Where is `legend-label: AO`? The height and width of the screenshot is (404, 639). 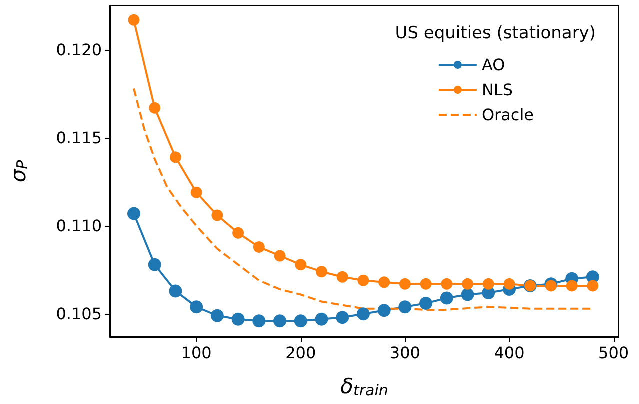
legend-label: AO is located at coordinates (494, 65).